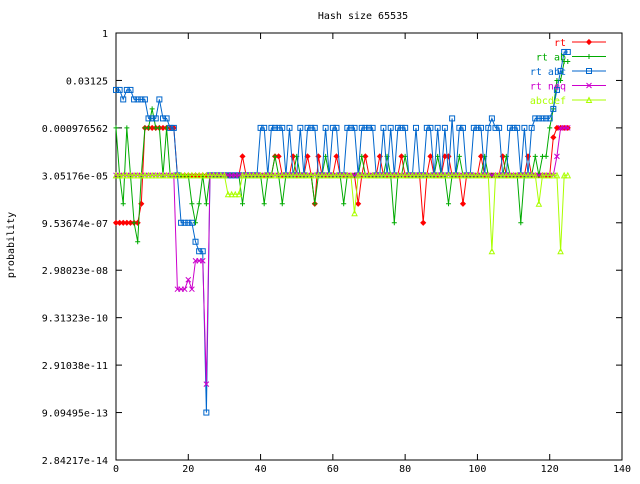 The height and width of the screenshot is (484, 640). What do you see at coordinates (261, 469) in the screenshot?
I see `x-tick-label: 40` at bounding box center [261, 469].